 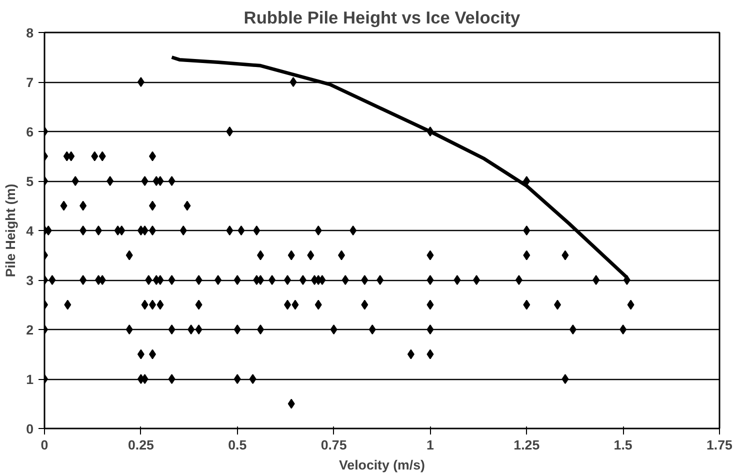 I want to click on x-tick-label: 1.25, so click(x=527, y=445).